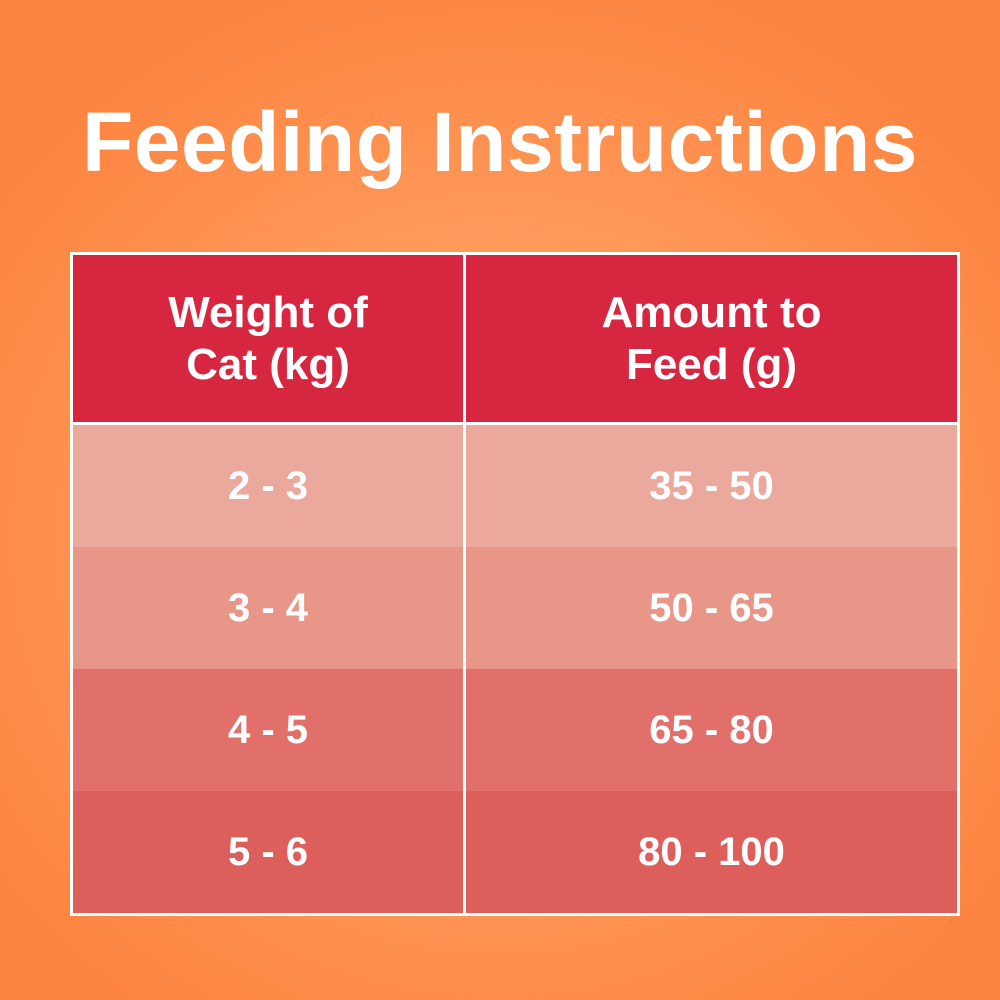 Image resolution: width=1000 pixels, height=1000 pixels. What do you see at coordinates (500, 142) in the screenshot?
I see `page-title: Feeding Instructions` at bounding box center [500, 142].